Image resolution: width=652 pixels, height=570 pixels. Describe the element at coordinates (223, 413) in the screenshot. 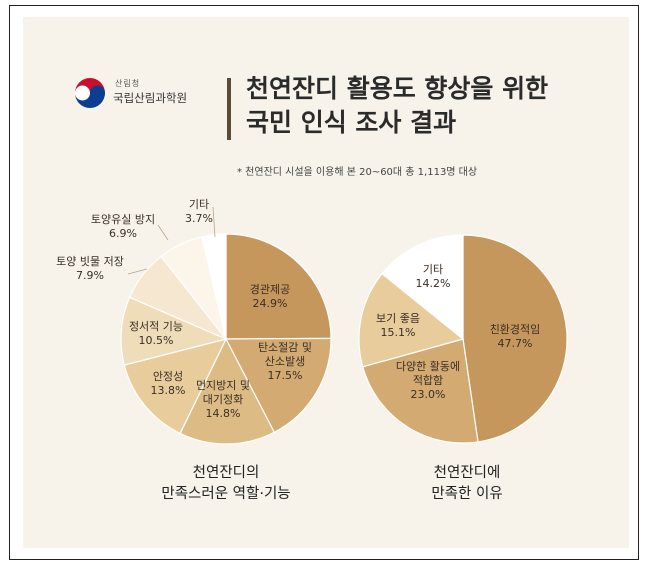

I see `slice-value-label: 14.8%` at that location.